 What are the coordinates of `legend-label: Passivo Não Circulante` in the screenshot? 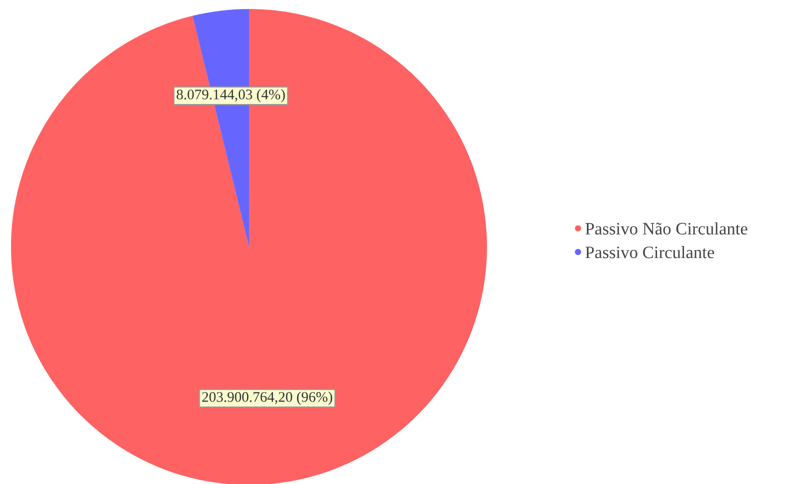 It's located at (666, 228).